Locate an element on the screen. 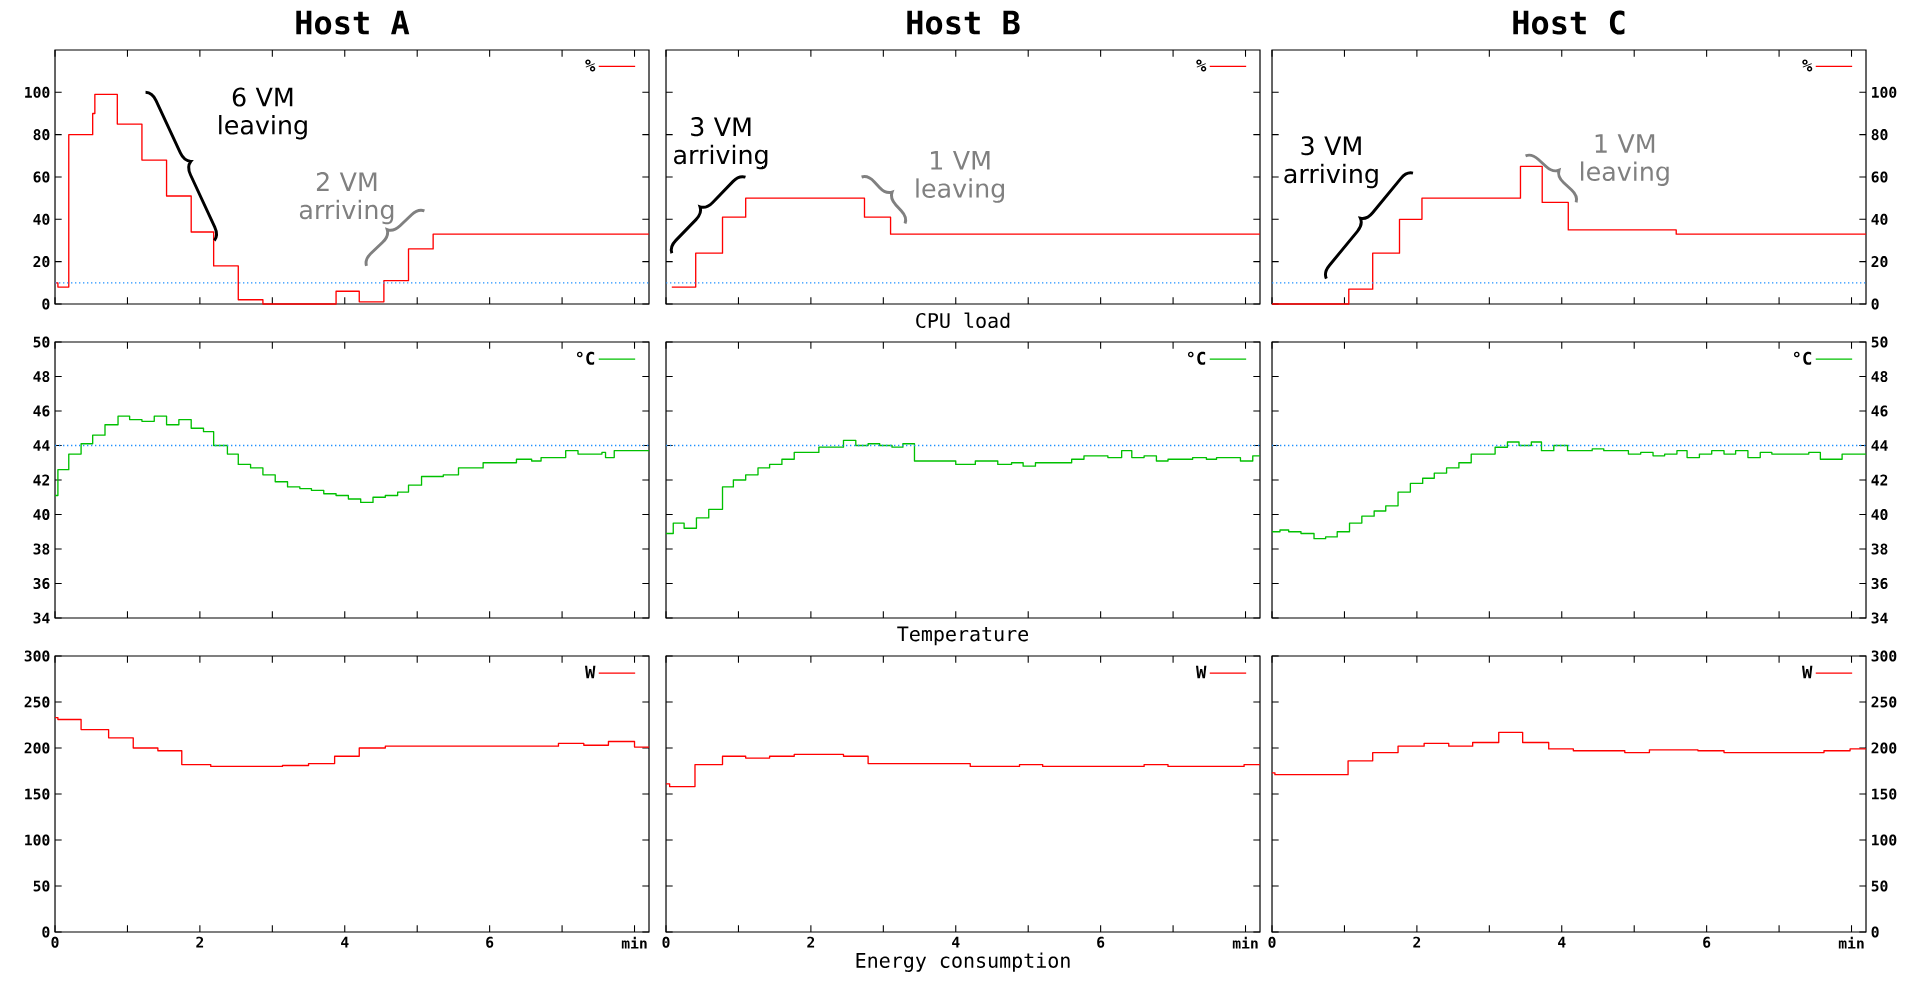  annotation: 6 VM leaving is located at coordinates (263, 113).